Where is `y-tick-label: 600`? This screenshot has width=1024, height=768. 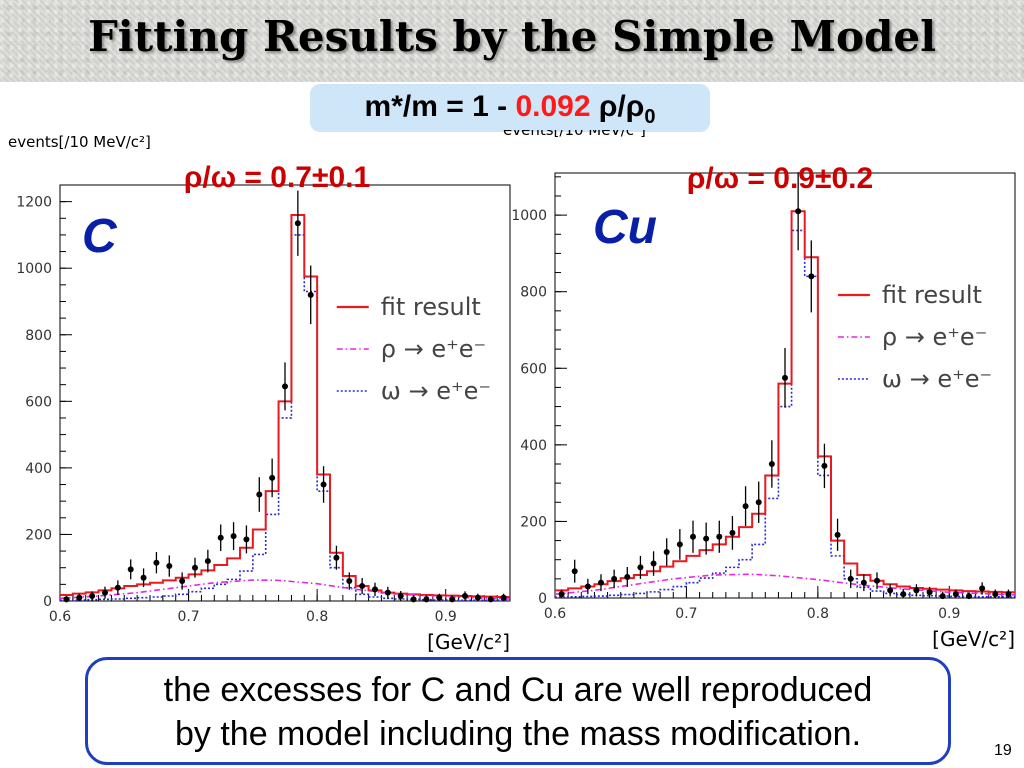 y-tick-label: 600 is located at coordinates (38, 402).